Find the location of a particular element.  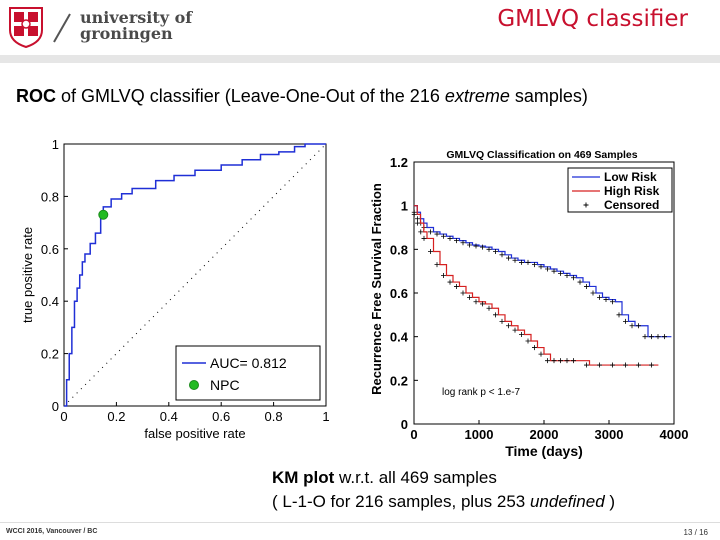

km-x-tick-label: 2000 is located at coordinates (544, 434).